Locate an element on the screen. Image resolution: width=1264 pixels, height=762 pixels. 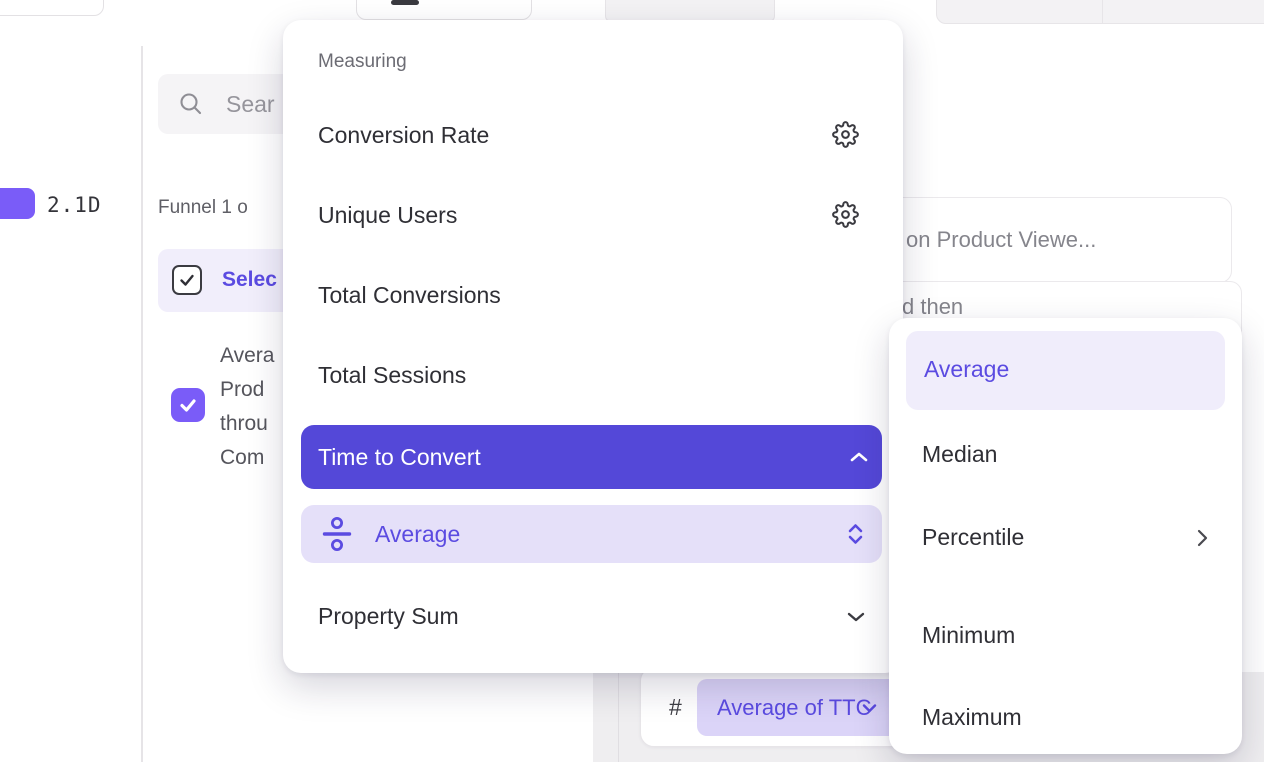
step-description: Avera Prod throu Com is located at coordinates (247, 407).